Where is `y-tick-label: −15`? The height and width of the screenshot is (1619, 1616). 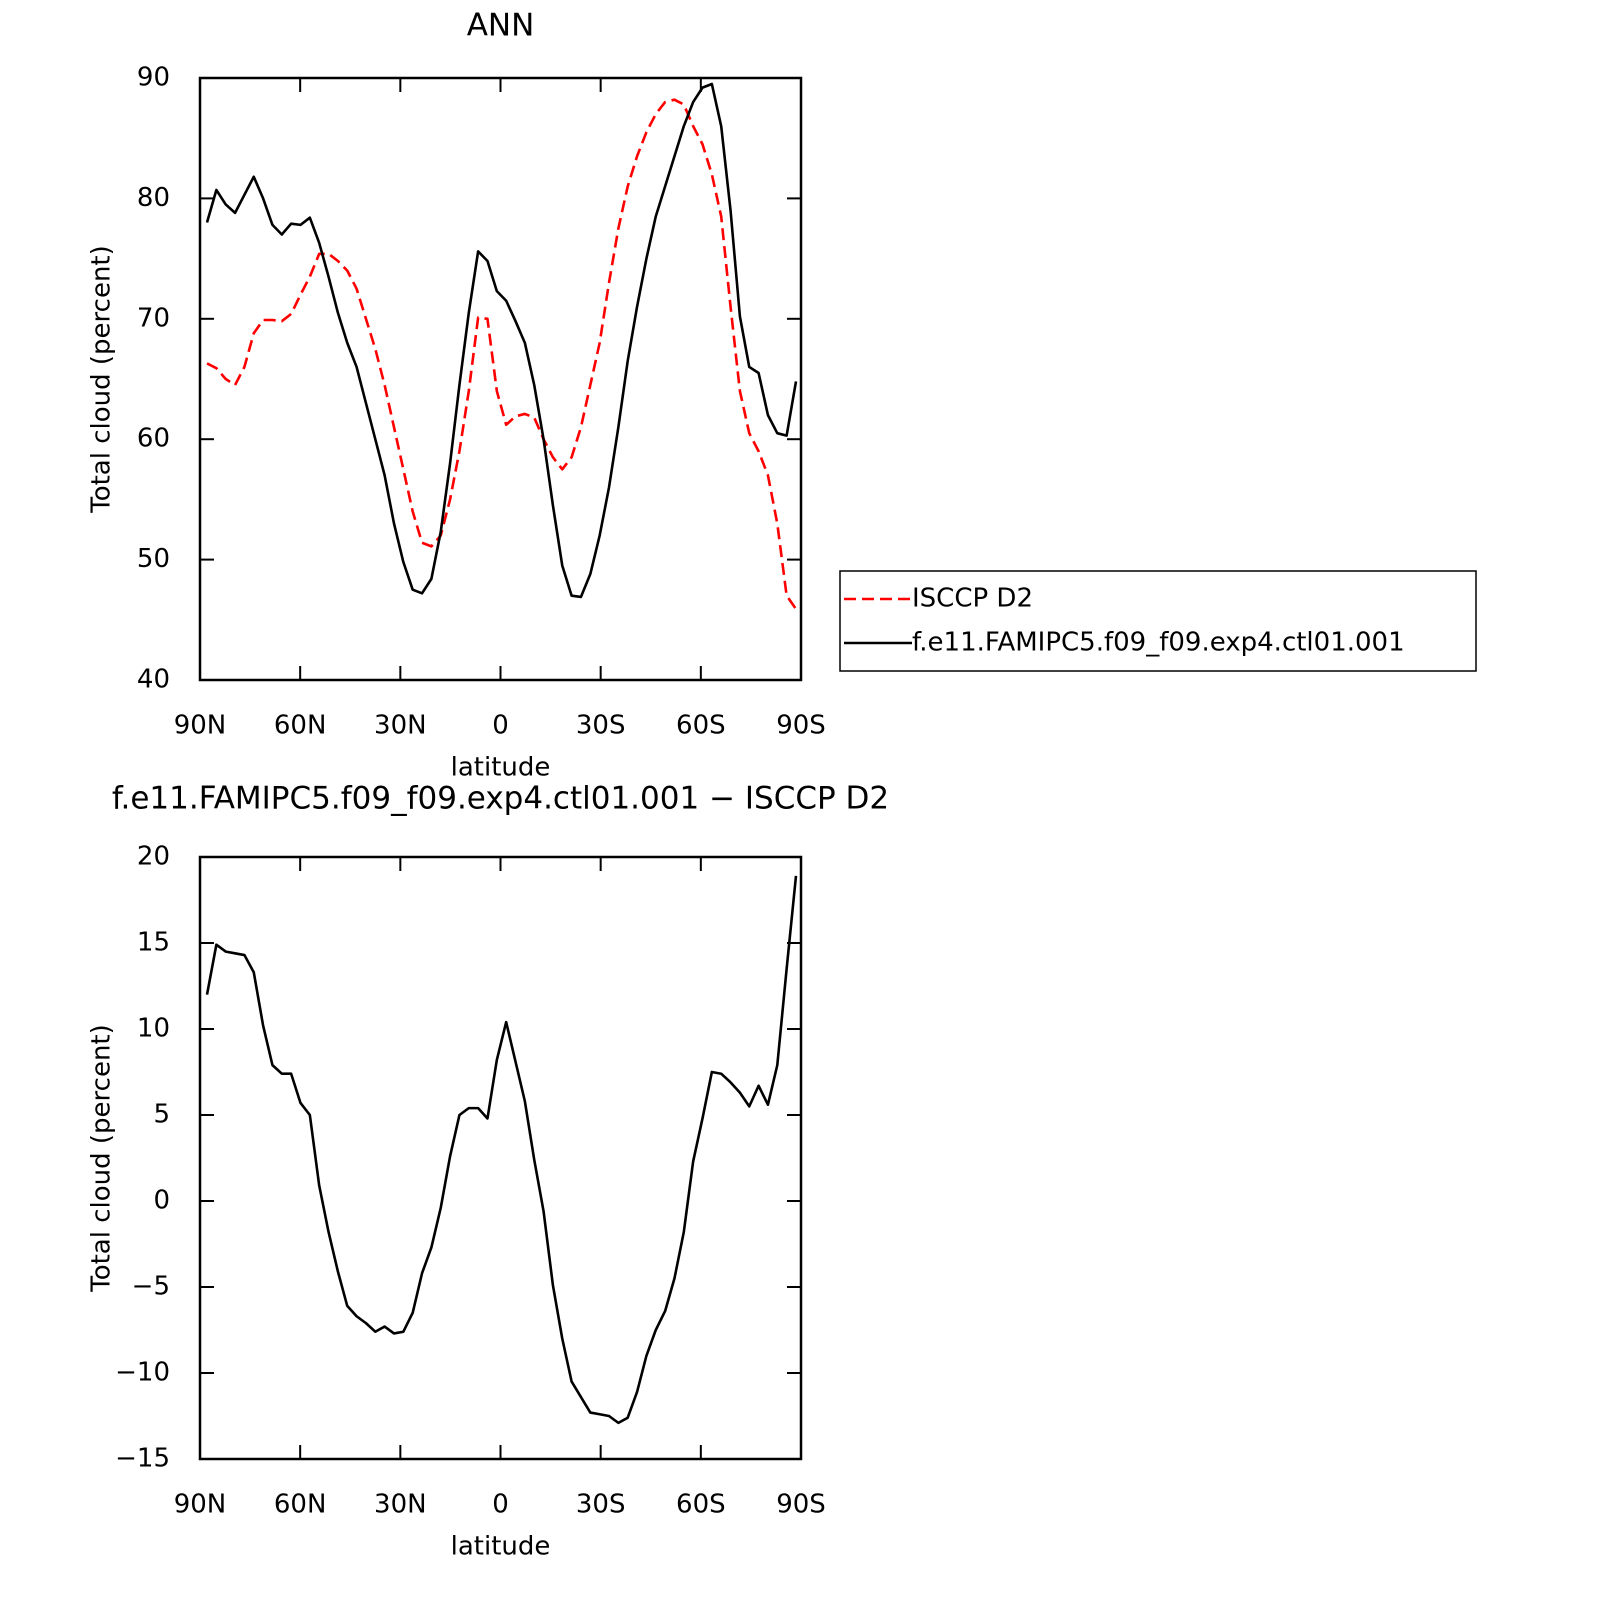
y-tick-label: −15 is located at coordinates (142, 1459).